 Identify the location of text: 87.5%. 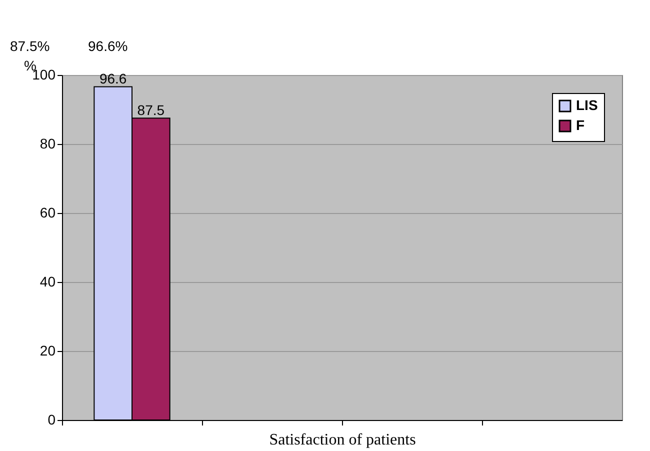
(30, 46).